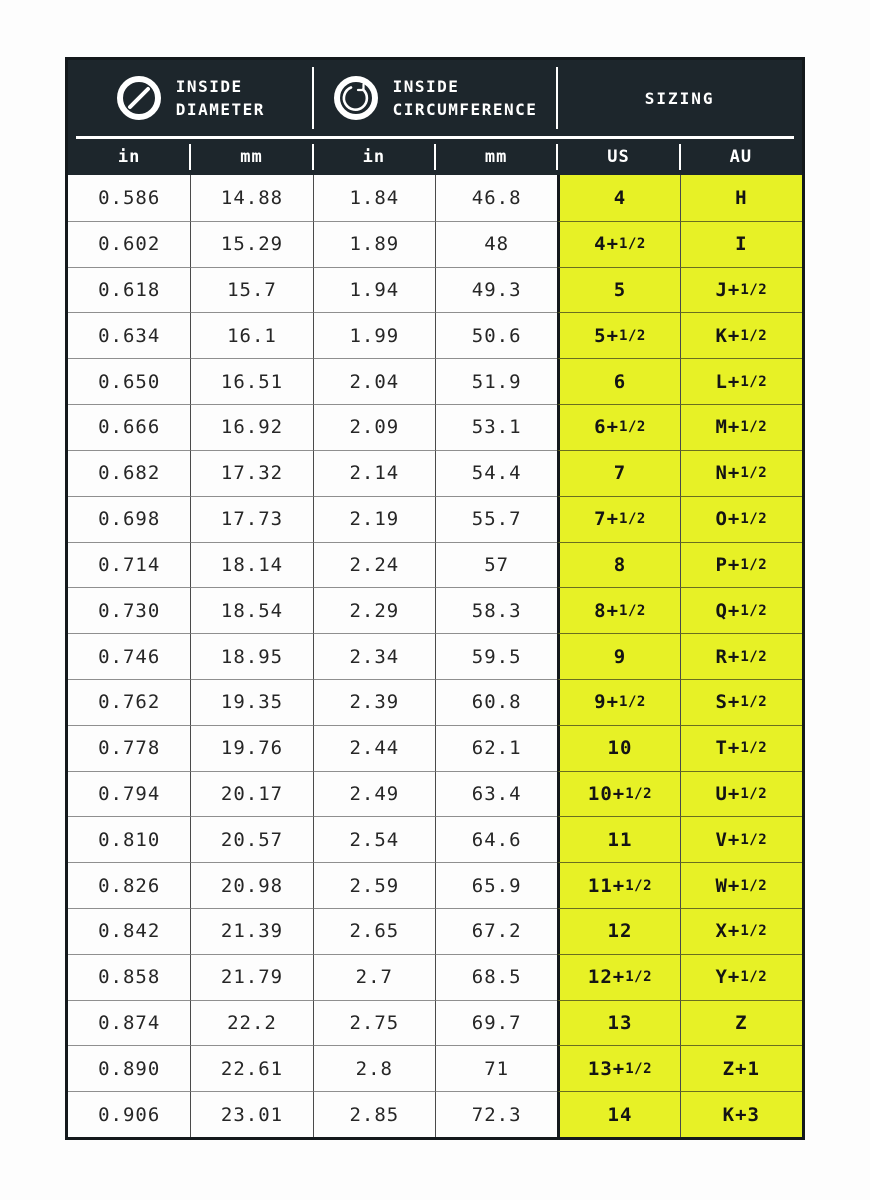  I want to click on circumference-mm-cell: 69.7, so click(496, 1022).